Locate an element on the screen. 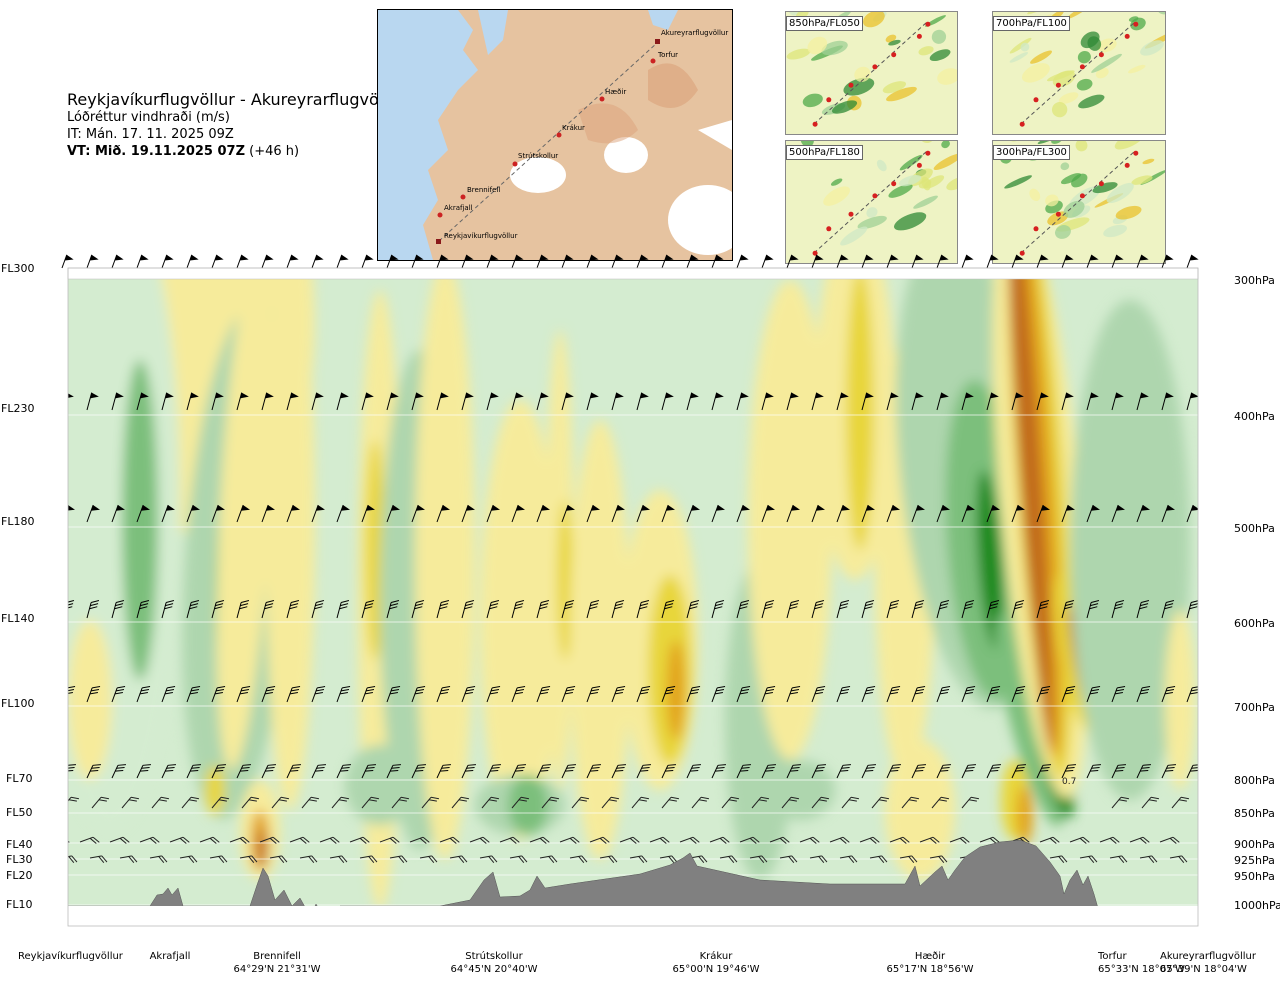  location-label: Torfur 65°33'N 18°07'W is located at coordinates (1141, 963).